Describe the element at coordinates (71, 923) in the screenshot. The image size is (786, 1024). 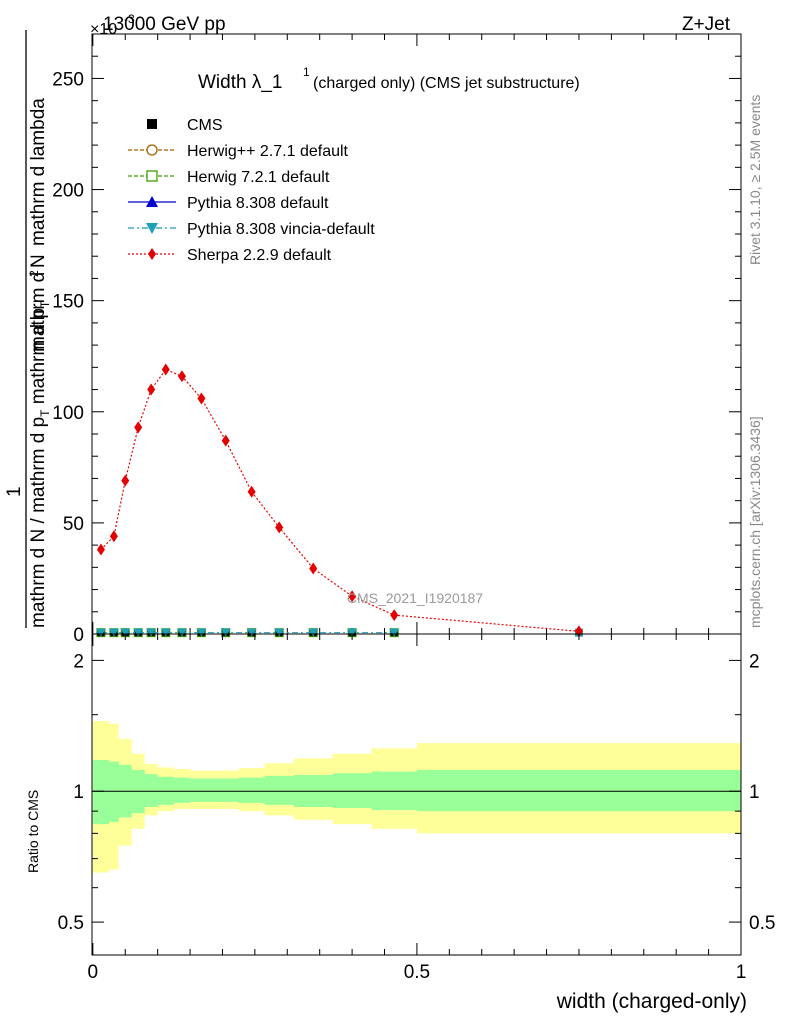
I see `ratio-y-tick-label: 0.5` at that location.